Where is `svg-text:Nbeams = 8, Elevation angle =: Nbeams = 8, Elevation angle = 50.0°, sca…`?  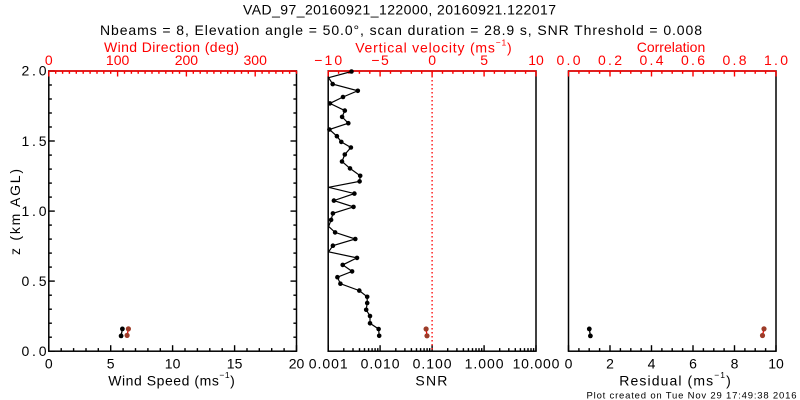
svg-text:Nbeams = 8, Elevation angle =: Nbeams = 8, Elevation angle = 50.0°, sca… is located at coordinates (401, 30).